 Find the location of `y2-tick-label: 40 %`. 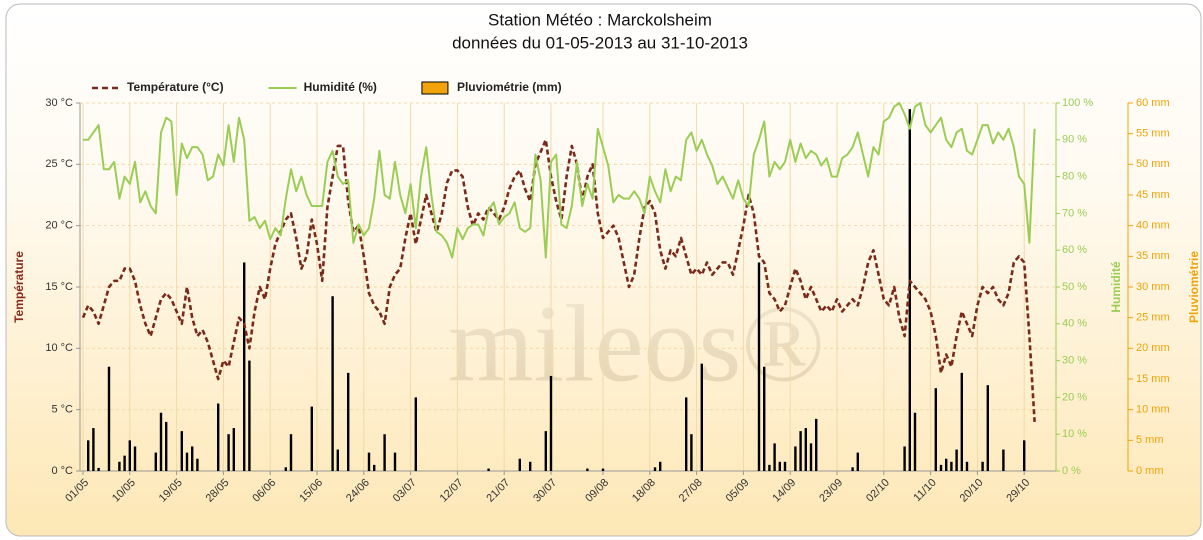

y2-tick-label: 40 % is located at coordinates (1074, 324).